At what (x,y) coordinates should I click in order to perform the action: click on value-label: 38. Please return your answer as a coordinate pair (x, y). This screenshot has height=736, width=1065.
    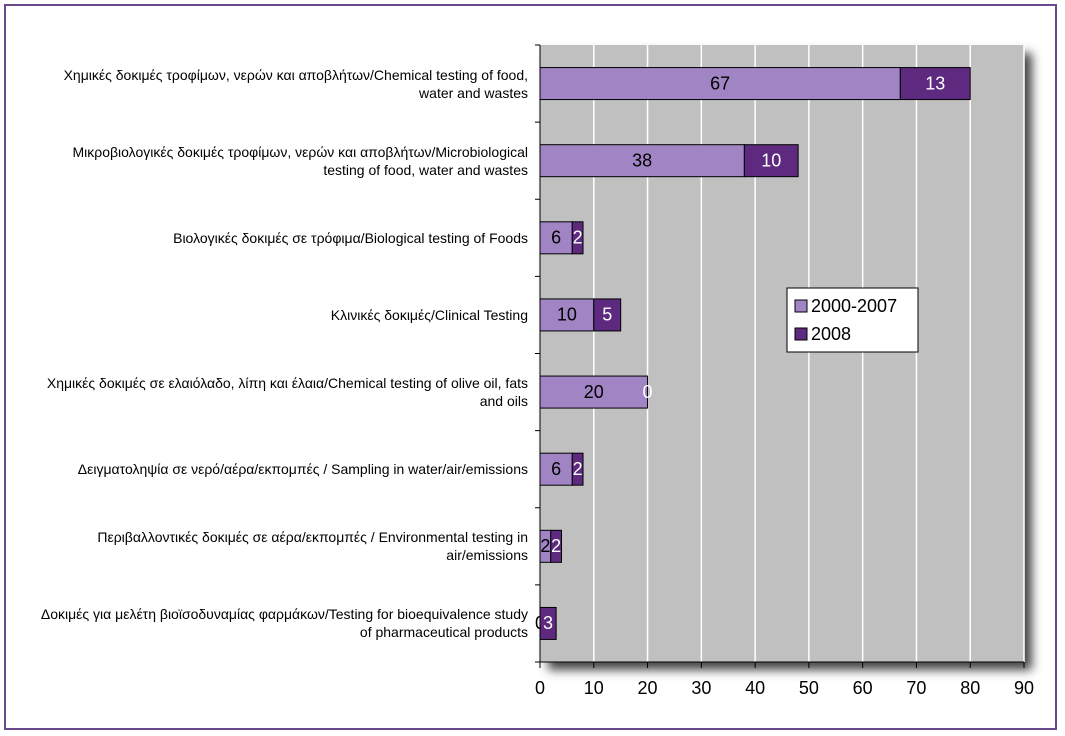
    Looking at the image, I should click on (642, 160).